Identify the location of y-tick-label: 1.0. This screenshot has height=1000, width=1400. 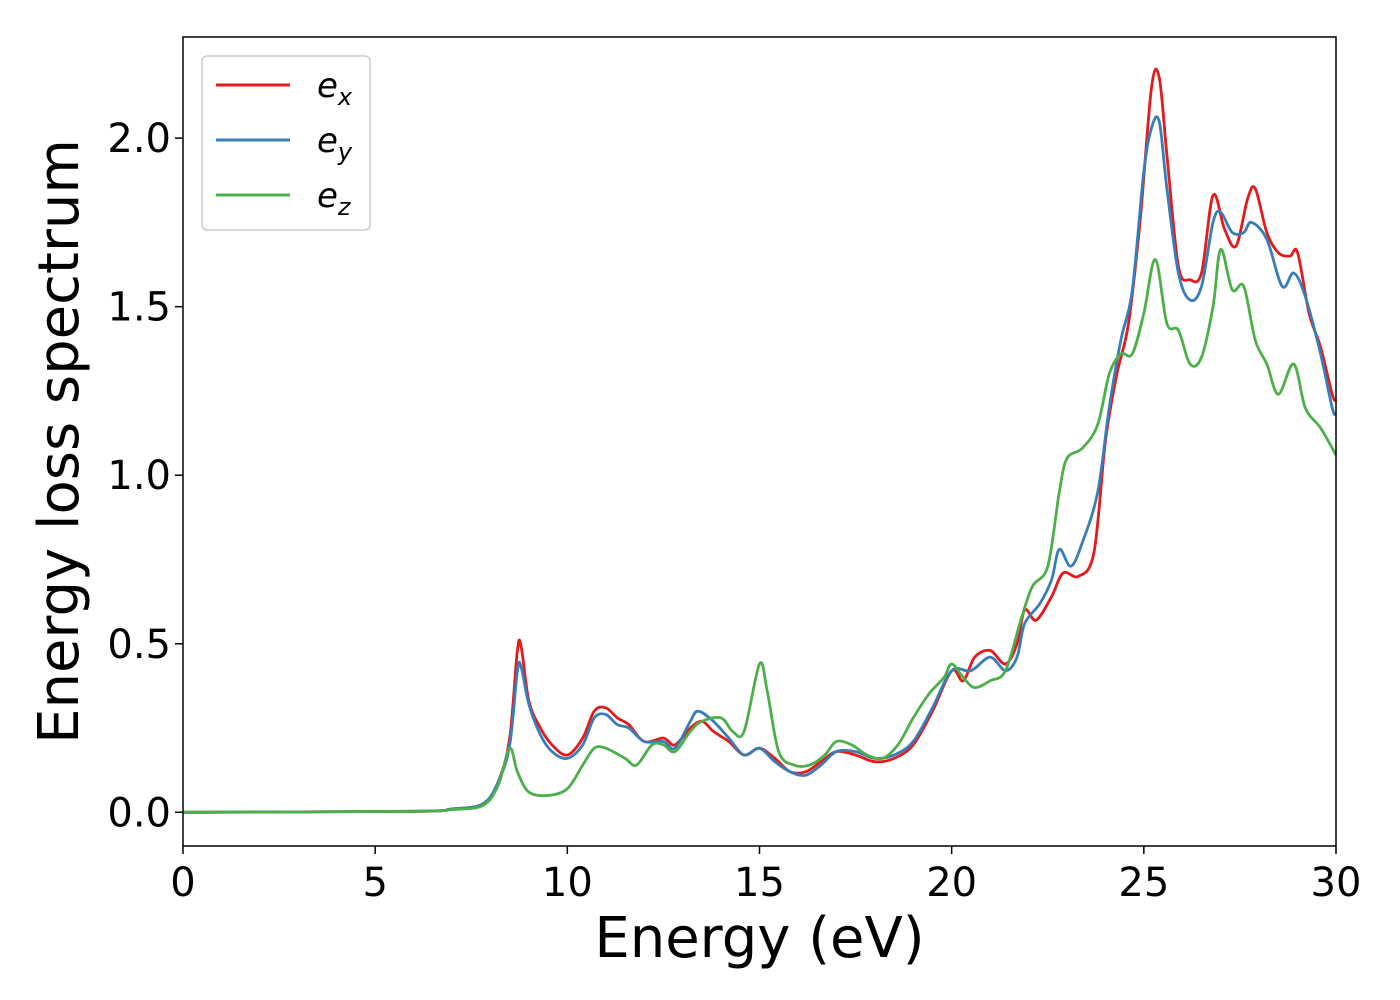
(139, 476).